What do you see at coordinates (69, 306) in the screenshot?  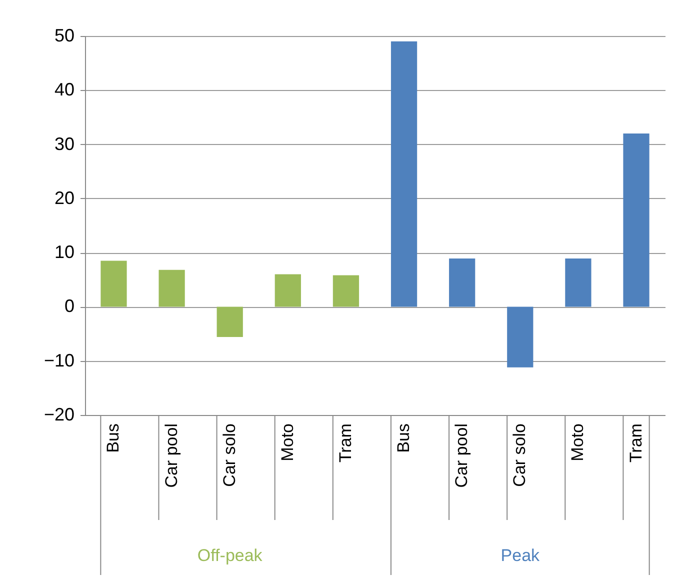 I see `y-tick-label: 0` at bounding box center [69, 306].